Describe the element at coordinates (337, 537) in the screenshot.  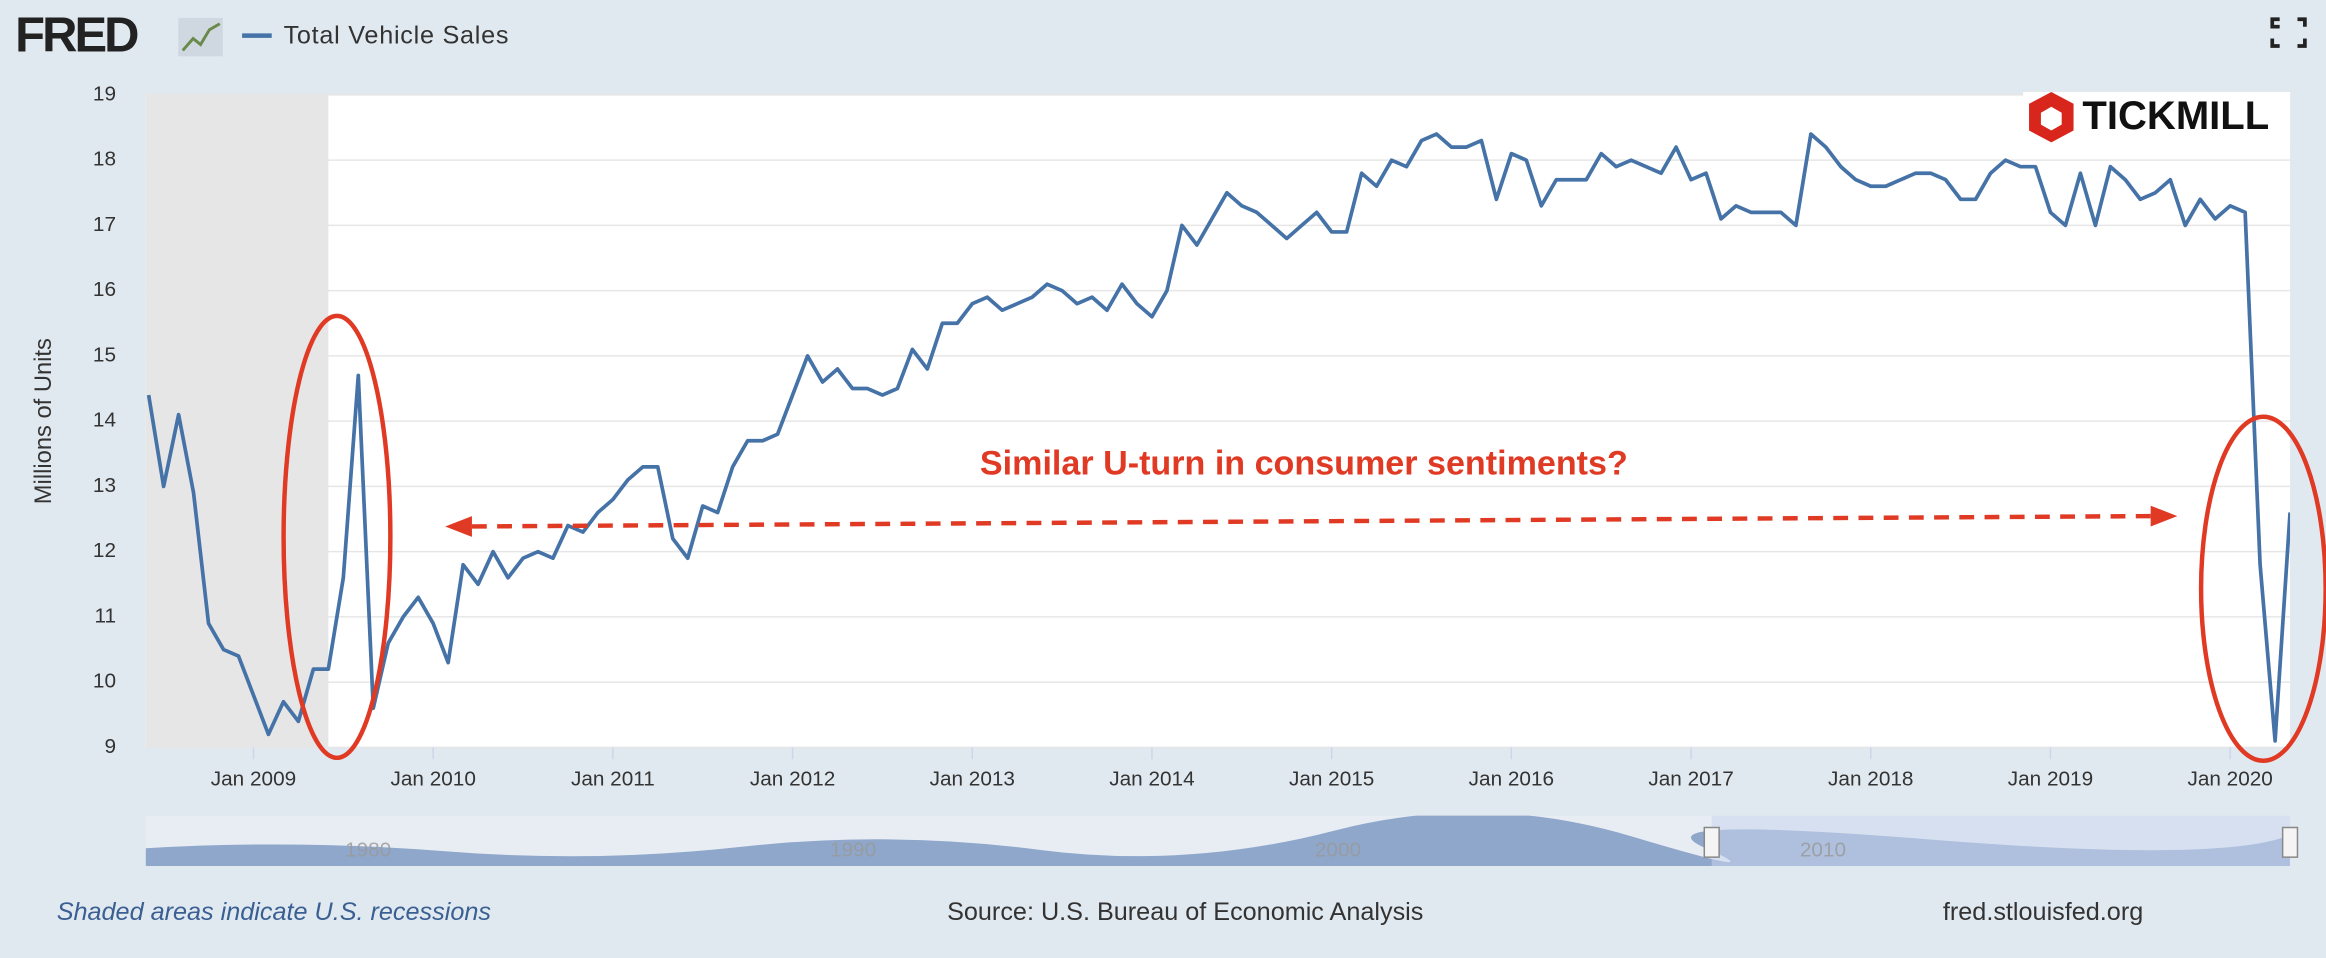
I see `highlight-ellipse` at that location.